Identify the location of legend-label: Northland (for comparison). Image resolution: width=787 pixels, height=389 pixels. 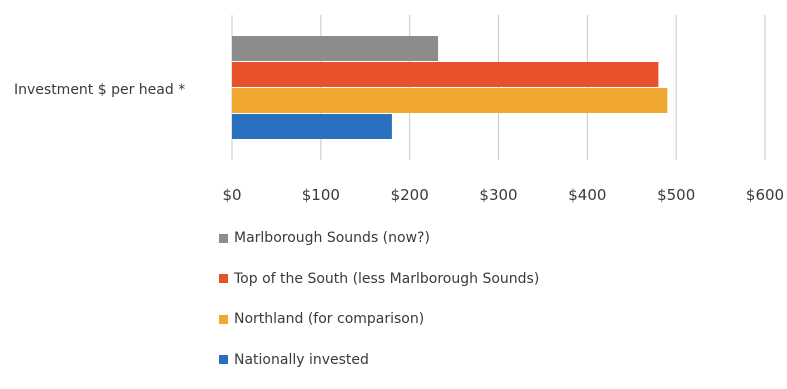
(329, 319).